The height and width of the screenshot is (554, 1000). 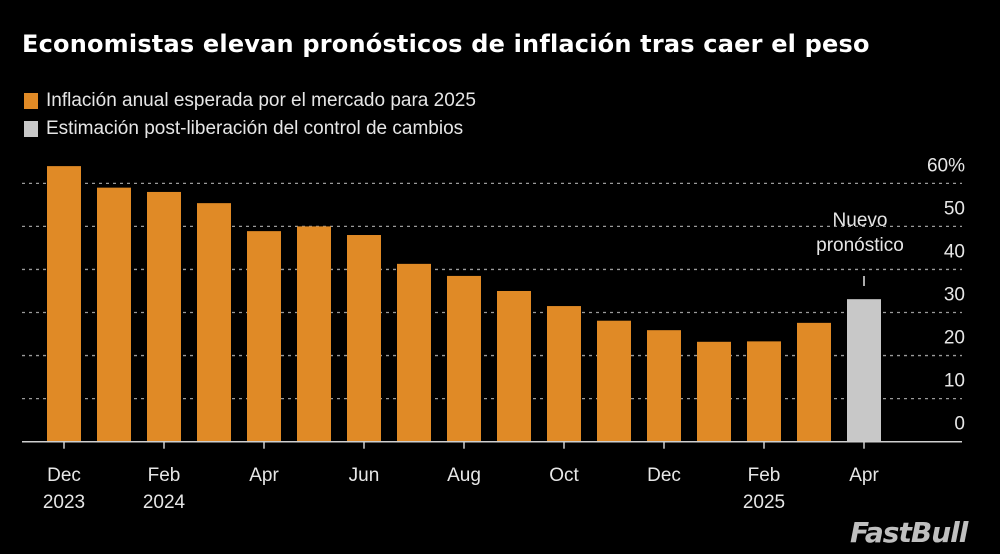 What do you see at coordinates (764, 502) in the screenshot?
I see `x-tick-year-label: 2025` at bounding box center [764, 502].